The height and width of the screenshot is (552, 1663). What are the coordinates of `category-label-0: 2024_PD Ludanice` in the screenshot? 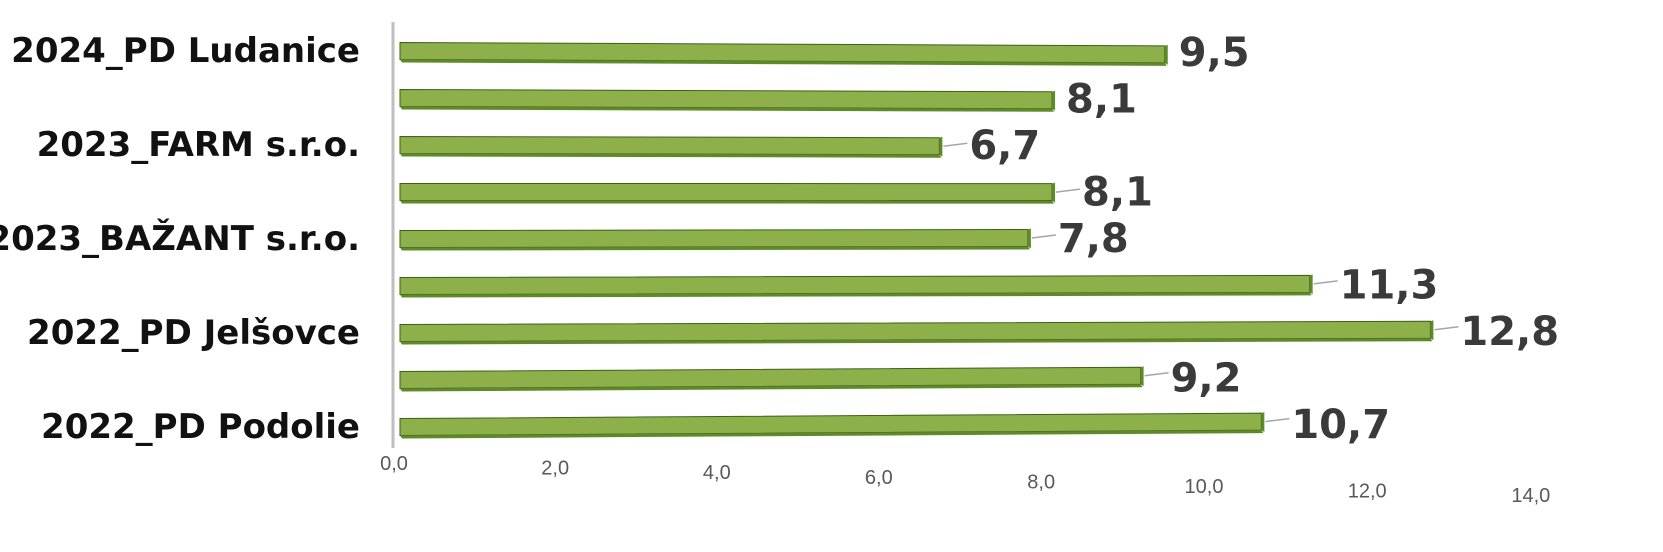 It's located at (185, 51).